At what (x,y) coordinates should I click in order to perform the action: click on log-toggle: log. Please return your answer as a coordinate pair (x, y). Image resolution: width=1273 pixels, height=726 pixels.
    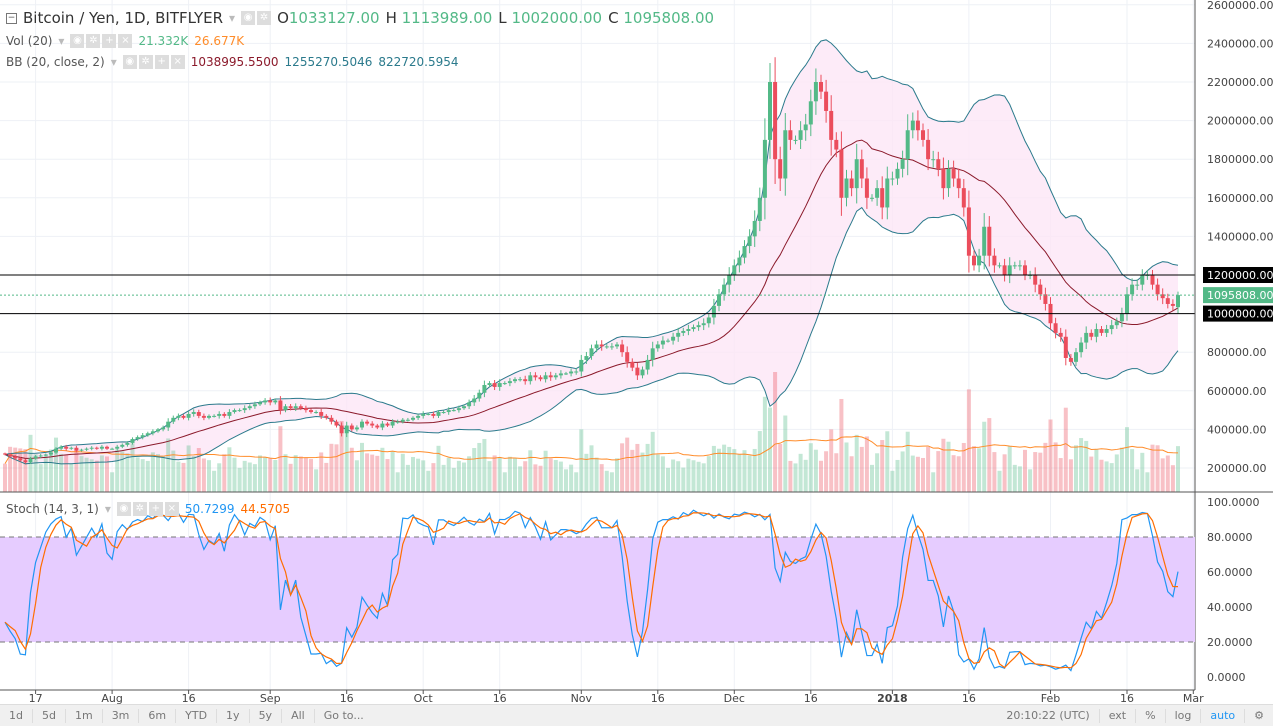
    Looking at the image, I should click on (1184, 715).